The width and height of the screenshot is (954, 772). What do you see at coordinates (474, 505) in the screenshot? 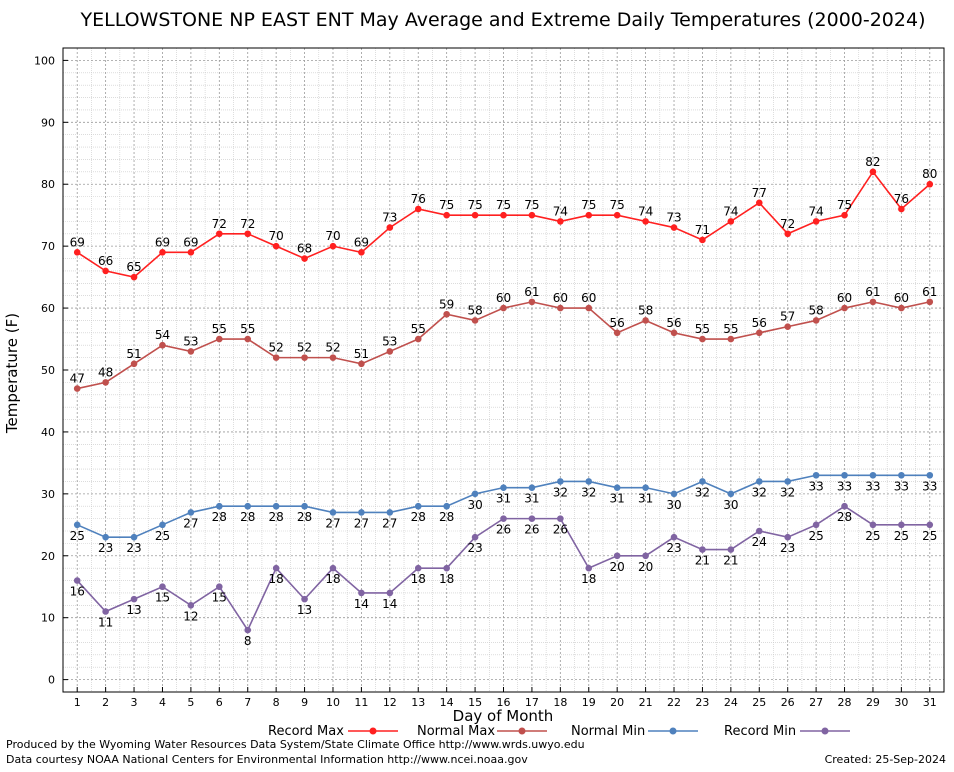
I see `data-label-normal-min: 30` at bounding box center [474, 505].